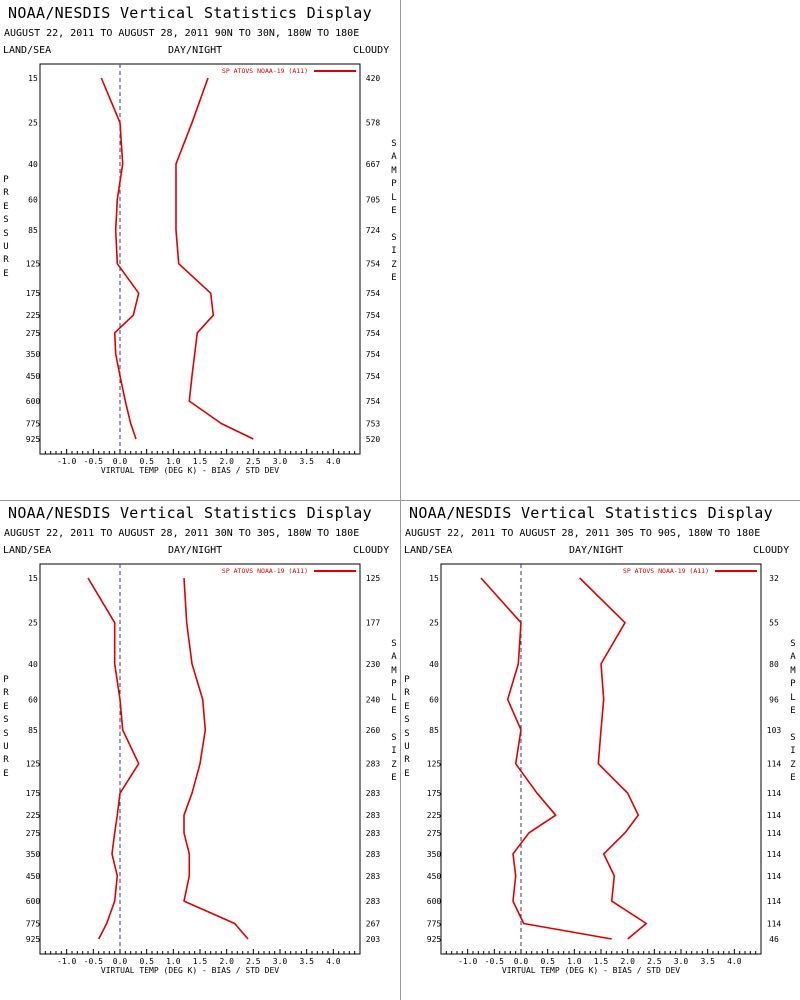 The height and width of the screenshot is (1000, 800). Describe the element at coordinates (373, 230) in the screenshot. I see `sample-size-label: 724` at that location.